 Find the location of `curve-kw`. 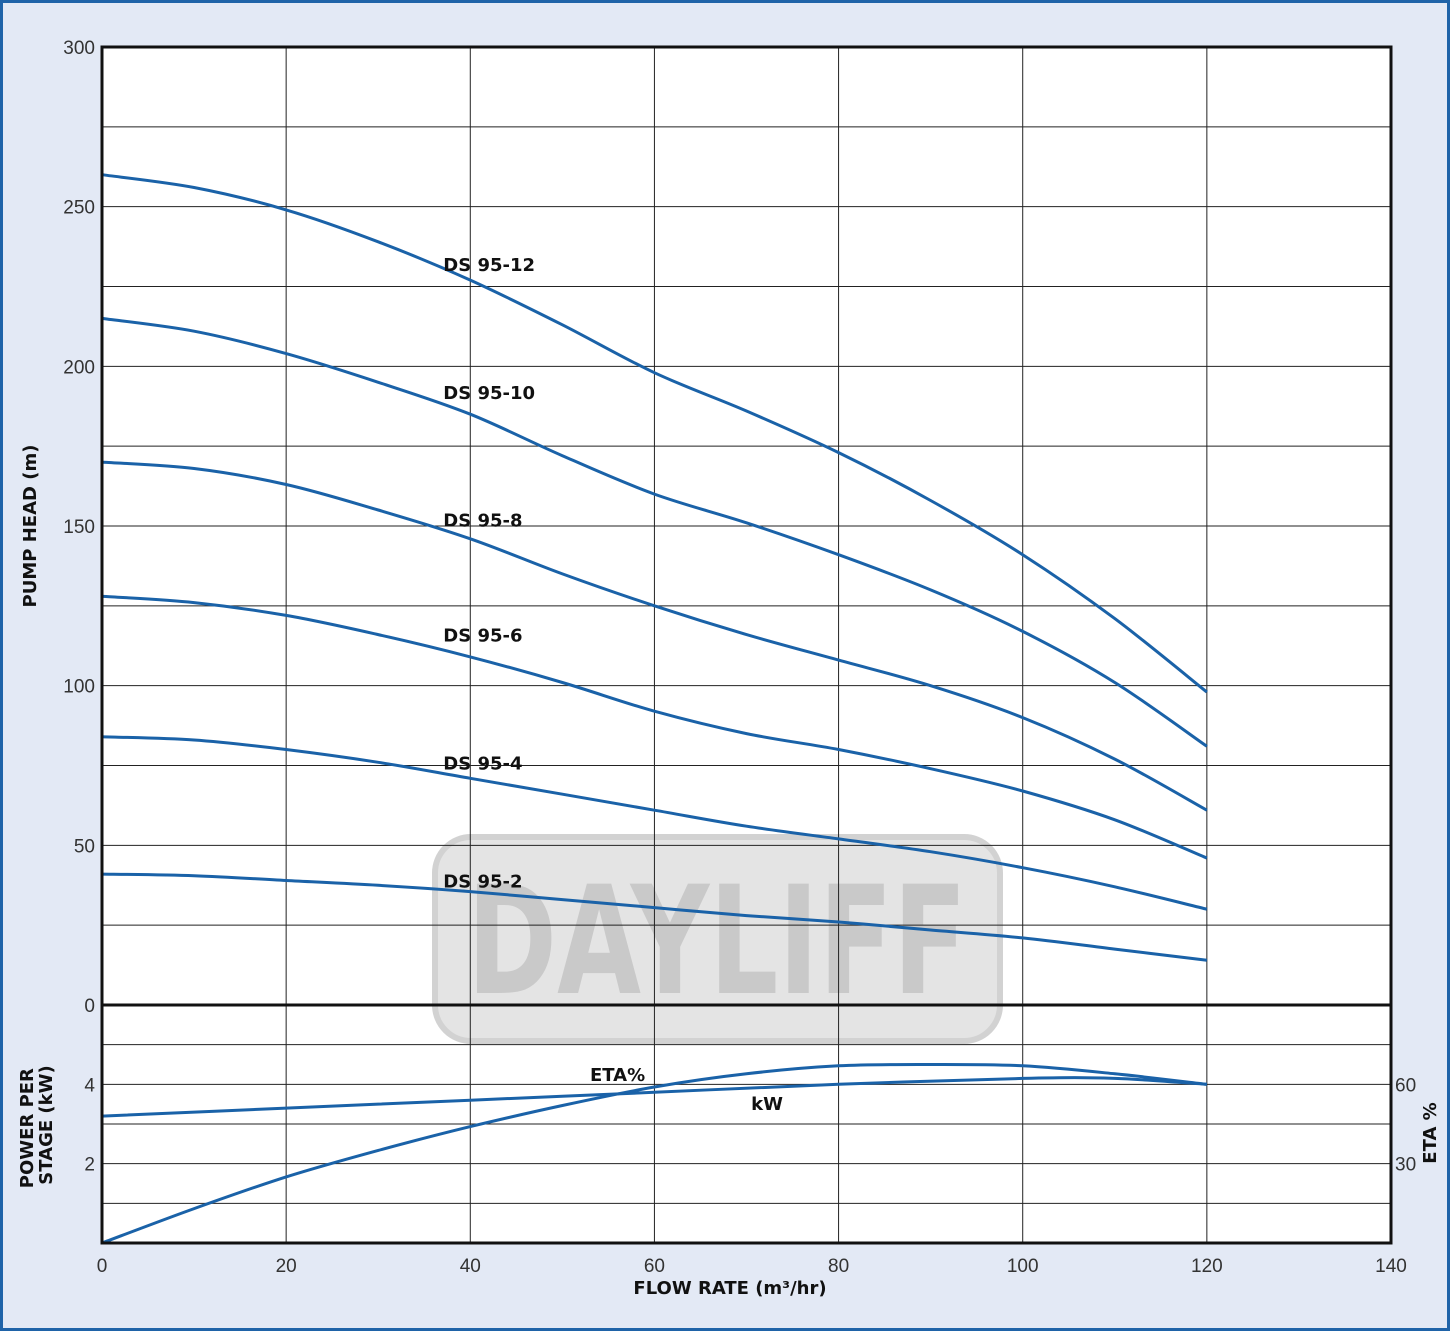

curve-kw is located at coordinates (654, 1097).